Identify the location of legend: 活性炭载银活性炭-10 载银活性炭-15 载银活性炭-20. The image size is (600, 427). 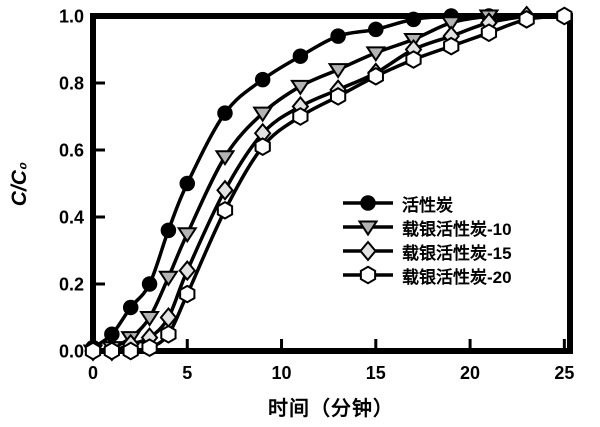
(427, 239).